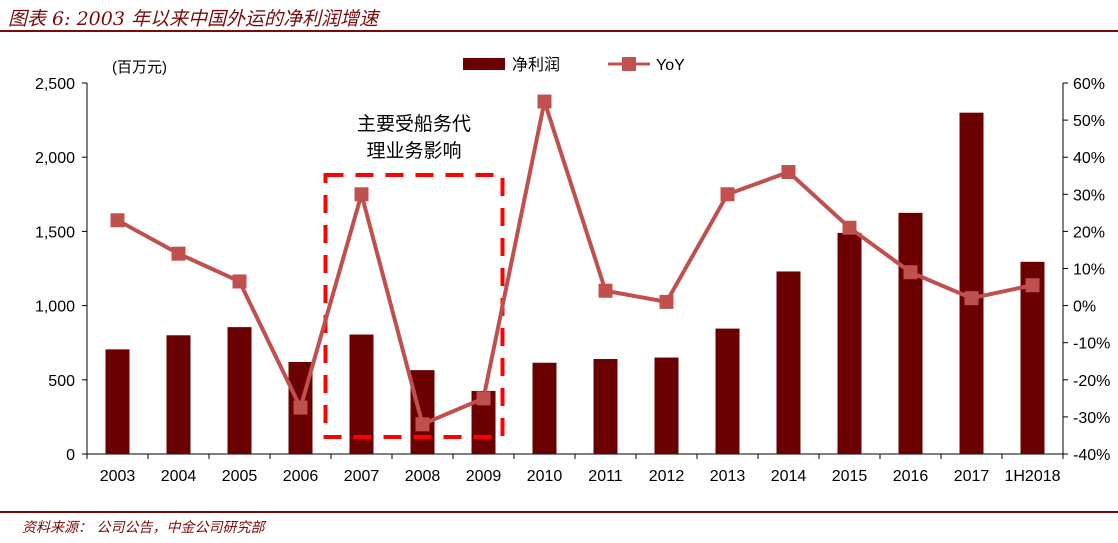 The width and height of the screenshot is (1118, 543). What do you see at coordinates (1089, 121) in the screenshot?
I see `right-tick-label: 50%` at bounding box center [1089, 121].